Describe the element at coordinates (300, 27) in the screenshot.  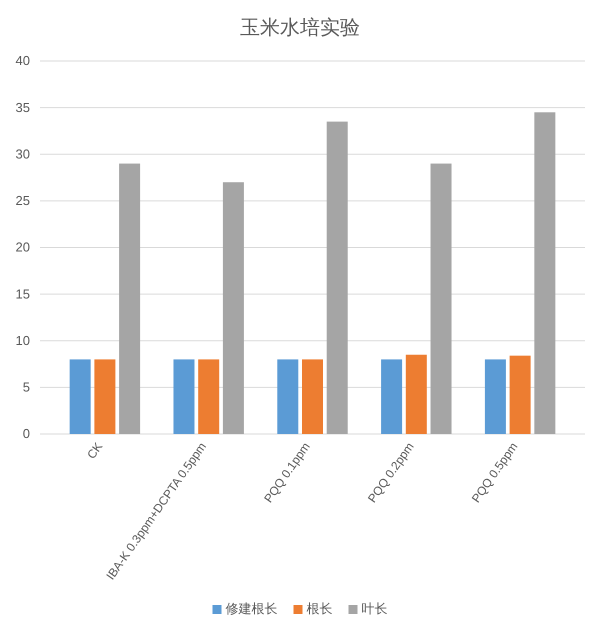
I see `chart-title: 玉米水培实验` at that location.